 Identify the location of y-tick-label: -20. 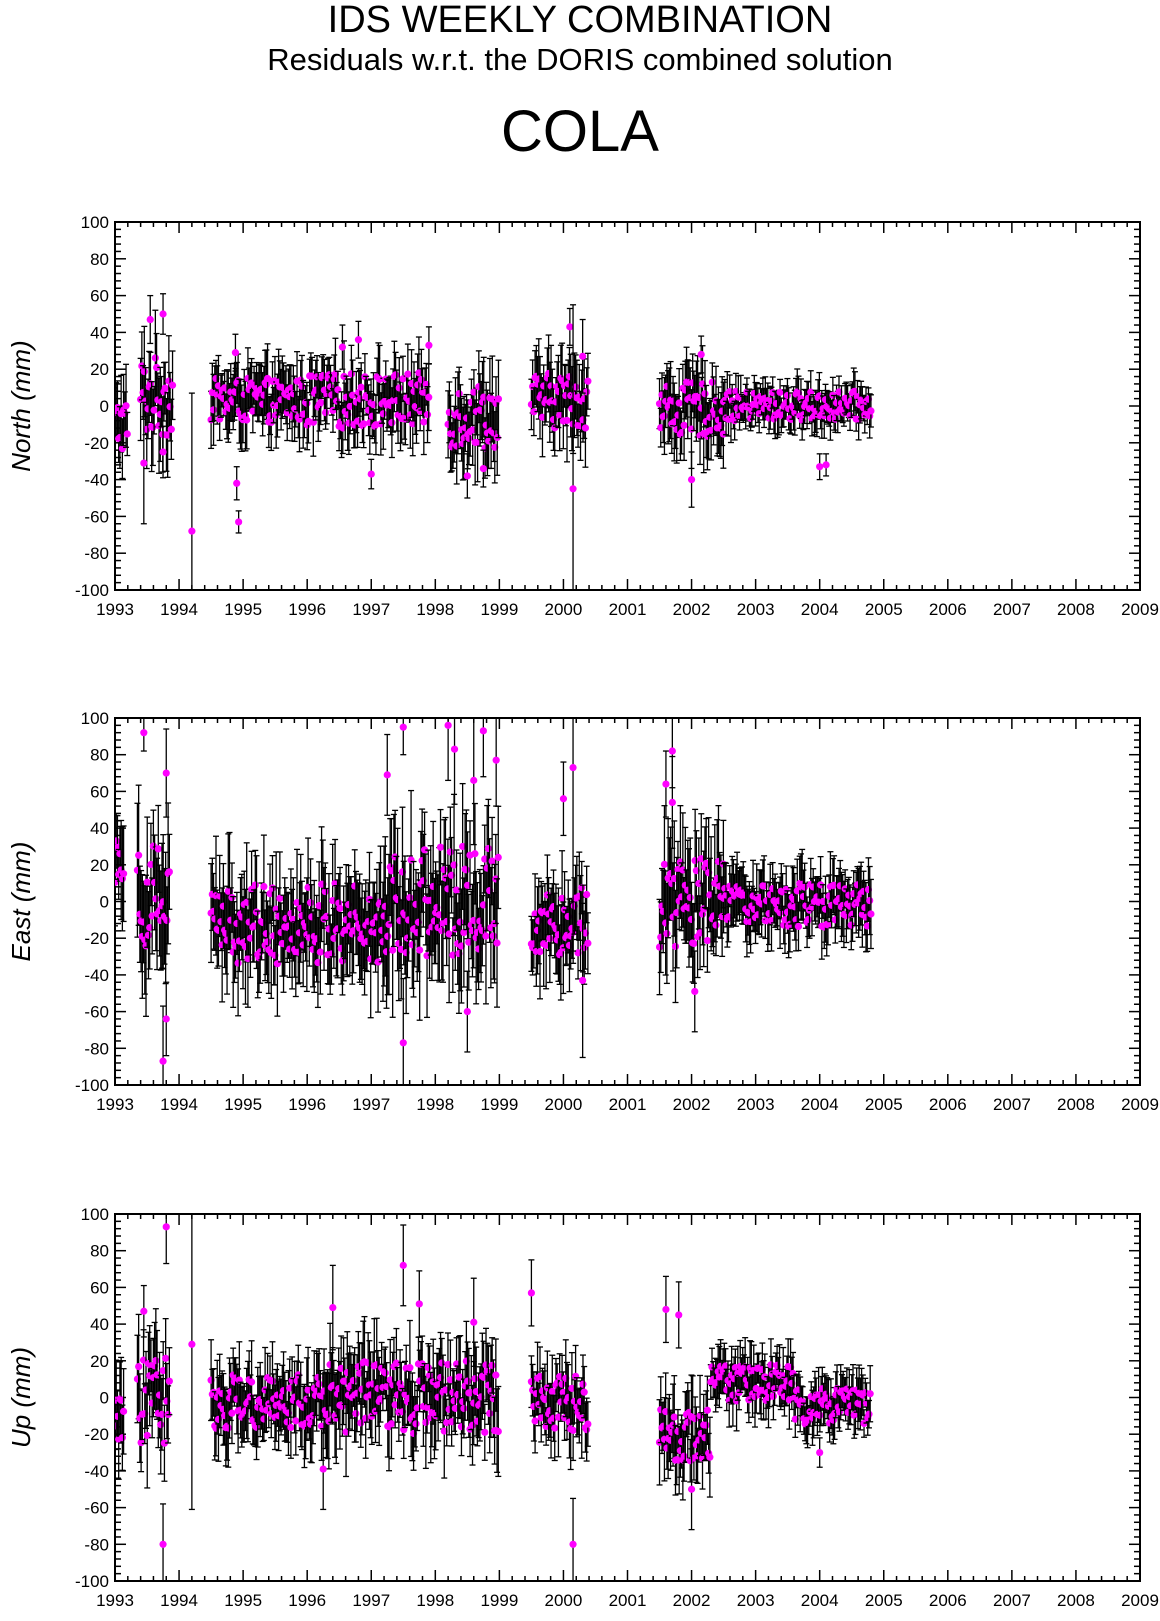
(96, 938).